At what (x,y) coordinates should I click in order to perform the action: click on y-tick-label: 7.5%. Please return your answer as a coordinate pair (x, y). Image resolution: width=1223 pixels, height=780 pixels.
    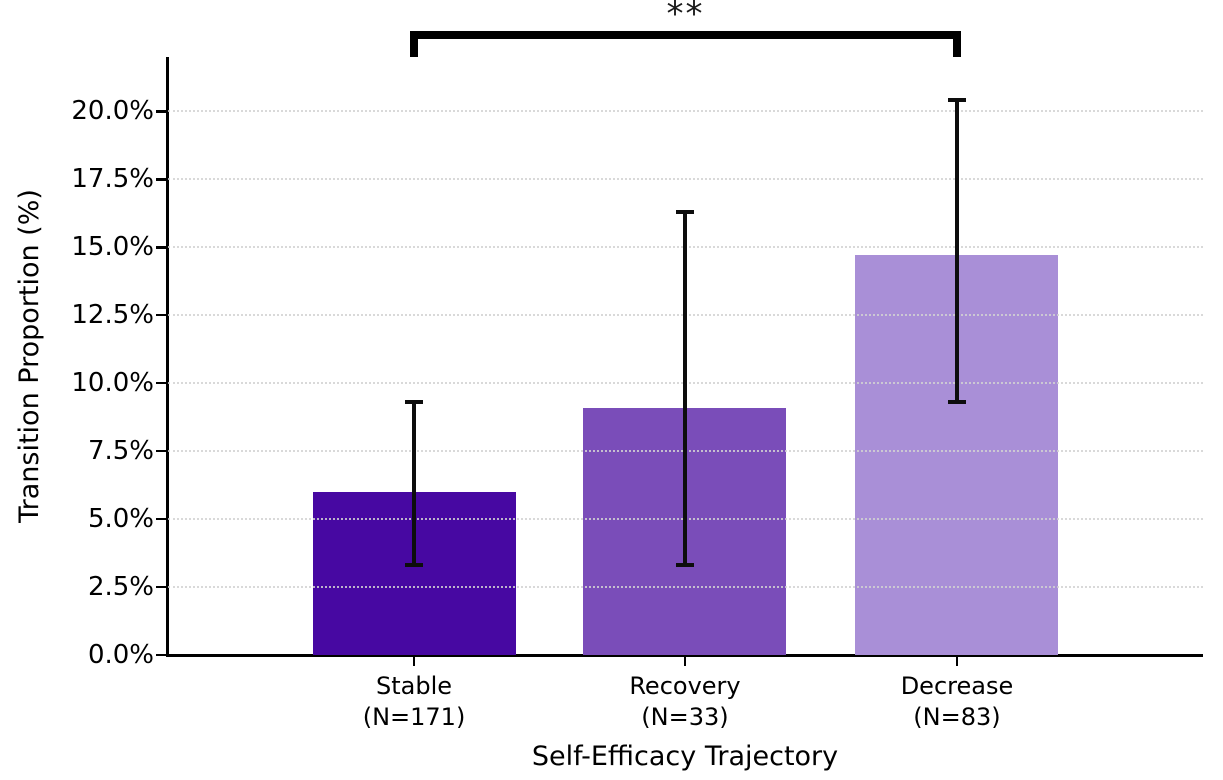
    Looking at the image, I should click on (120, 451).